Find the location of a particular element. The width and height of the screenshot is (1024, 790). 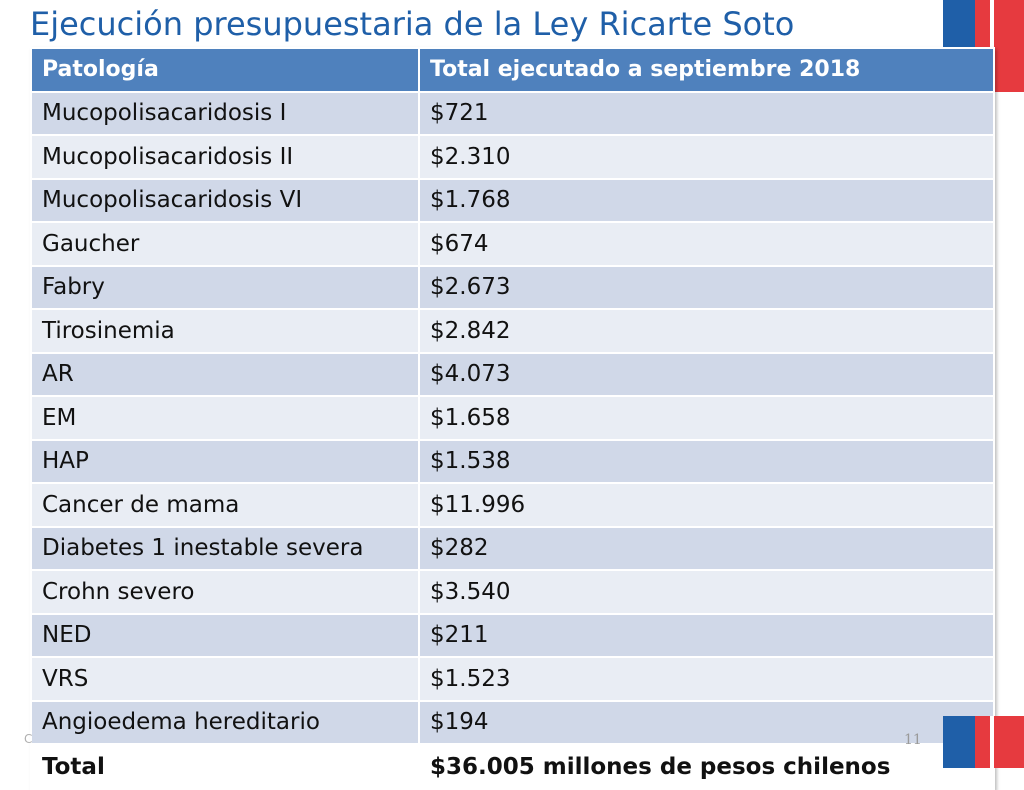

pathology-cell: Gaucher is located at coordinates (225, 244).